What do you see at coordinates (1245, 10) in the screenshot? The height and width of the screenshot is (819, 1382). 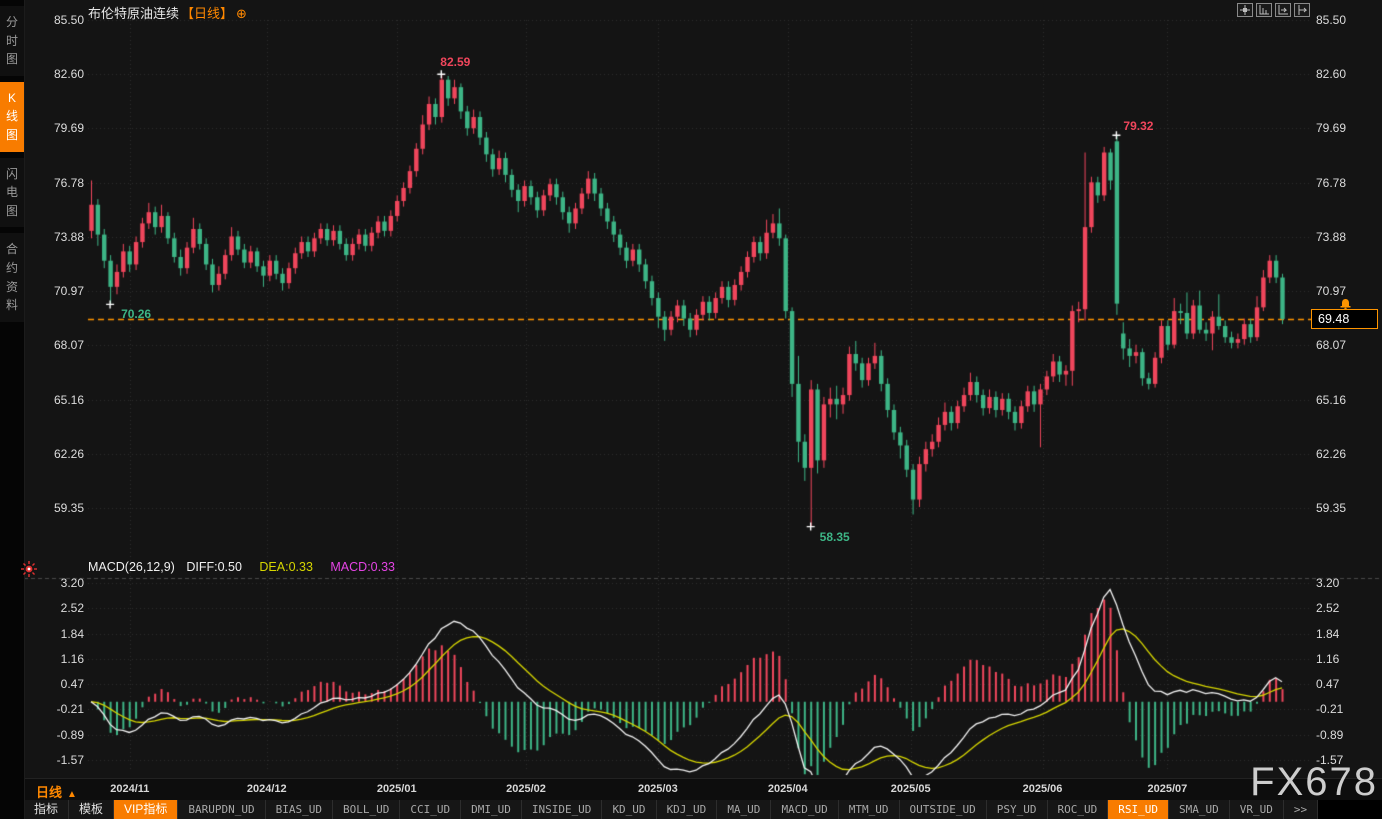 I see `crosshair-icon` at bounding box center [1245, 10].